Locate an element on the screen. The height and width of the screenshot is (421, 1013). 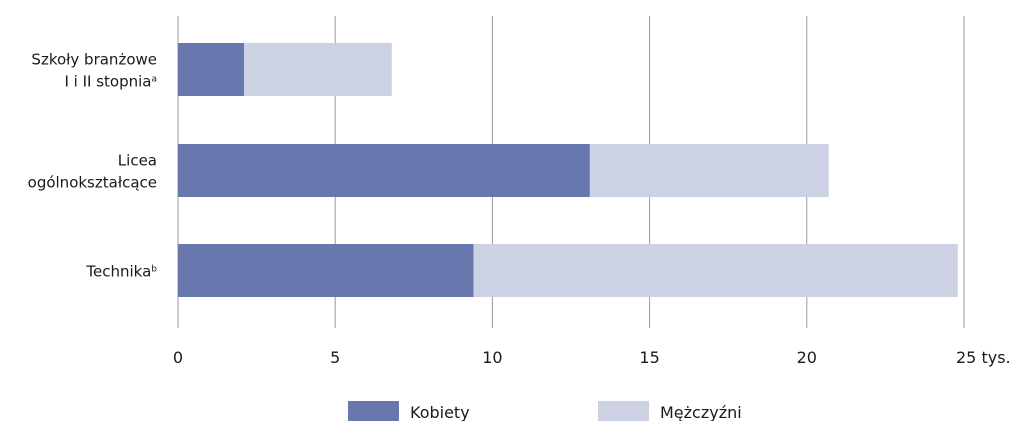
category-label-0-line-0: Szkoły branżowe is located at coordinates (94, 60).